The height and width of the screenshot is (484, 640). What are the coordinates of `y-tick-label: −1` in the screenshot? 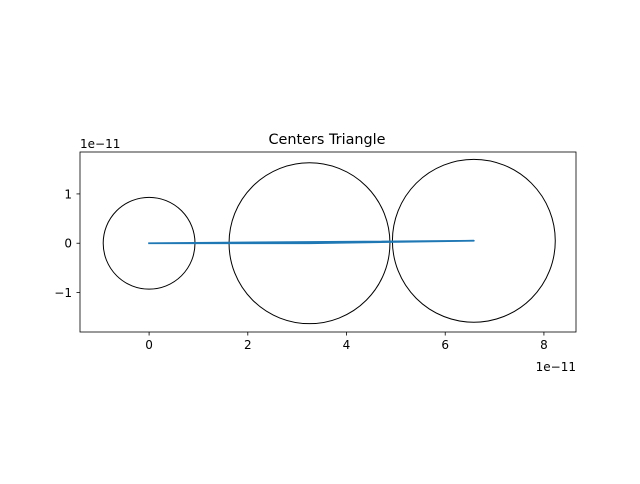 It's located at (63, 293).